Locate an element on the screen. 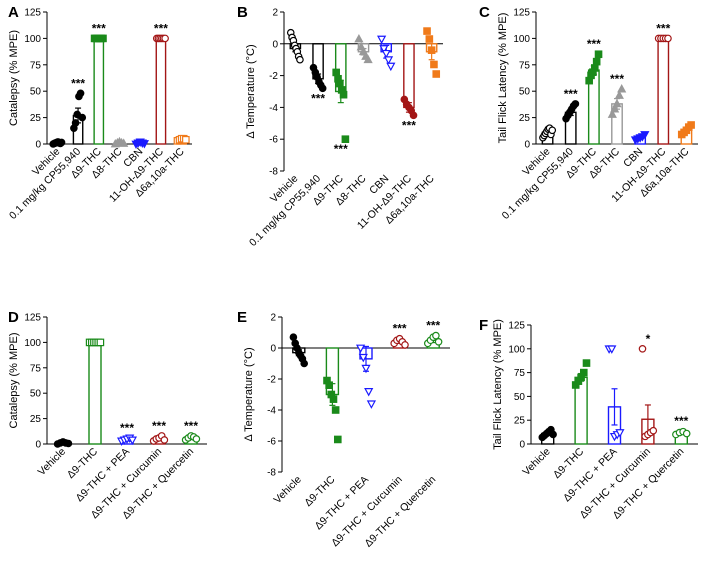 This screenshot has height=566, width=711. y-axis-title: Tail Flick Latency (% MPE) is located at coordinates (498, 384).